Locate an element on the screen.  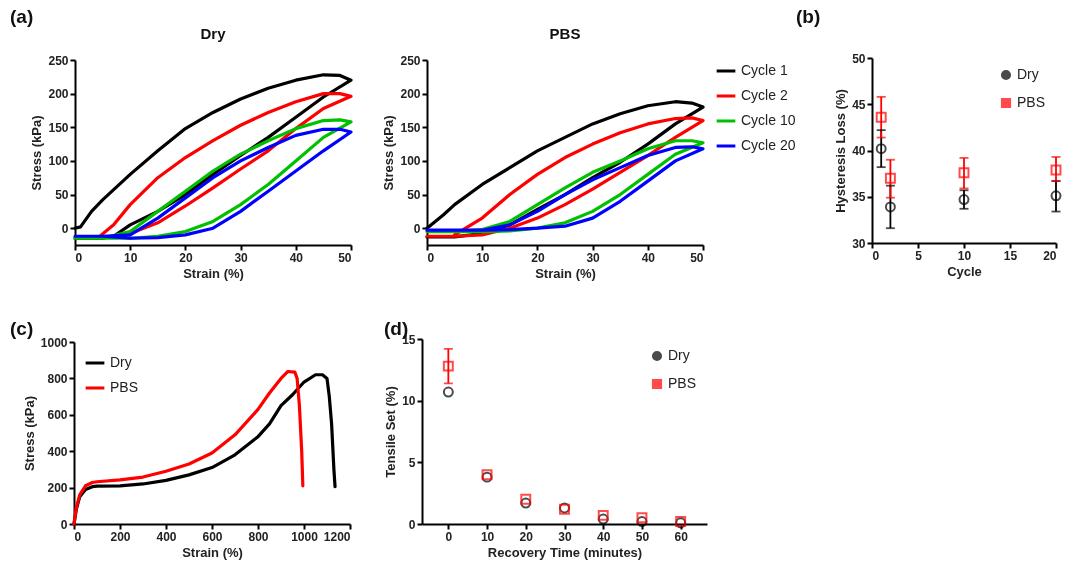
text: (c) is located at coordinates (22, 329).